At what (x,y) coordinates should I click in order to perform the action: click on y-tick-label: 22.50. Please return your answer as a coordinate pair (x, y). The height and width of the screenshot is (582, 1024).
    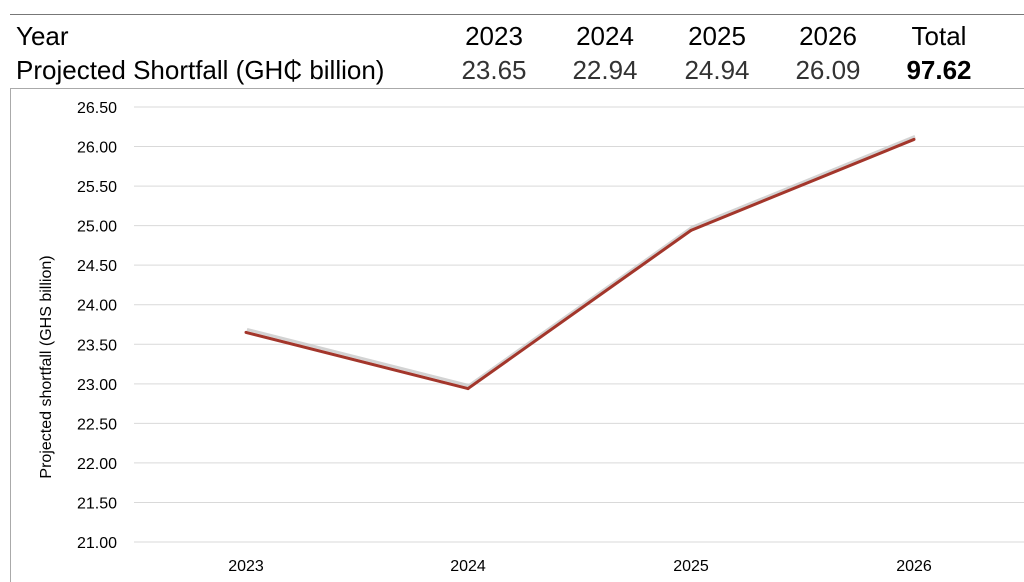
    Looking at the image, I should click on (97, 424).